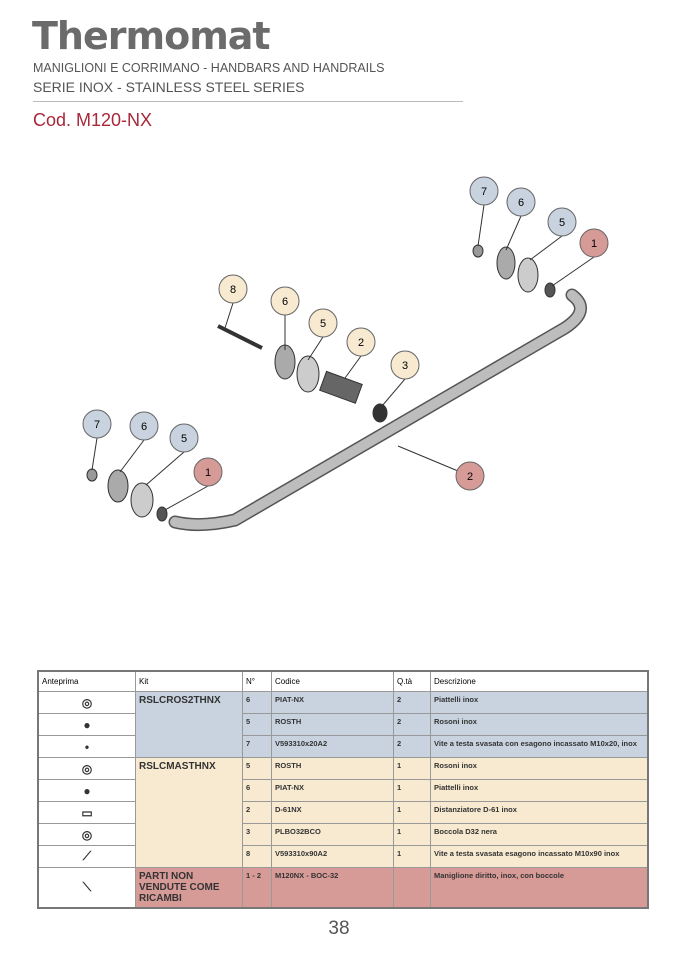 This screenshot has height=959, width=678. I want to click on code-cell: M120NX - BOC-32, so click(332, 888).